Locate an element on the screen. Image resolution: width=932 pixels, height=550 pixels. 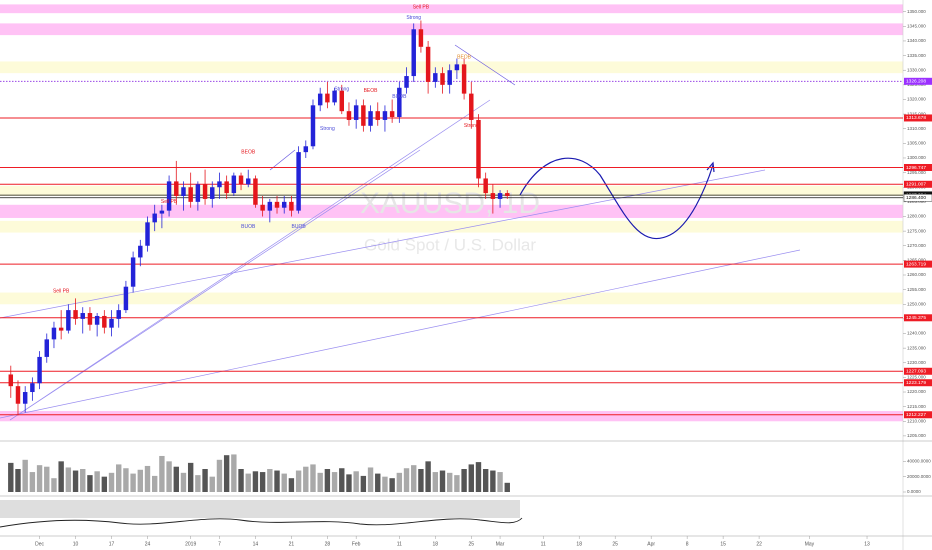
y-tick-label: 1285.000 is located at coordinates (916, 201).